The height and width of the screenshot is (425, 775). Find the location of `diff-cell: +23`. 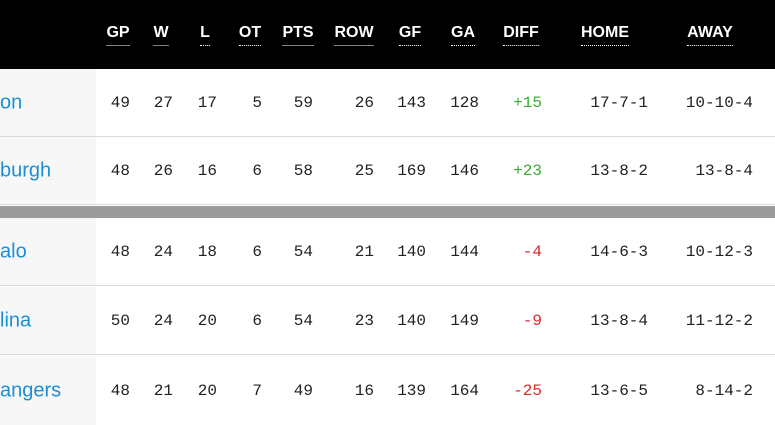

diff-cell: +23 is located at coordinates (527, 170).